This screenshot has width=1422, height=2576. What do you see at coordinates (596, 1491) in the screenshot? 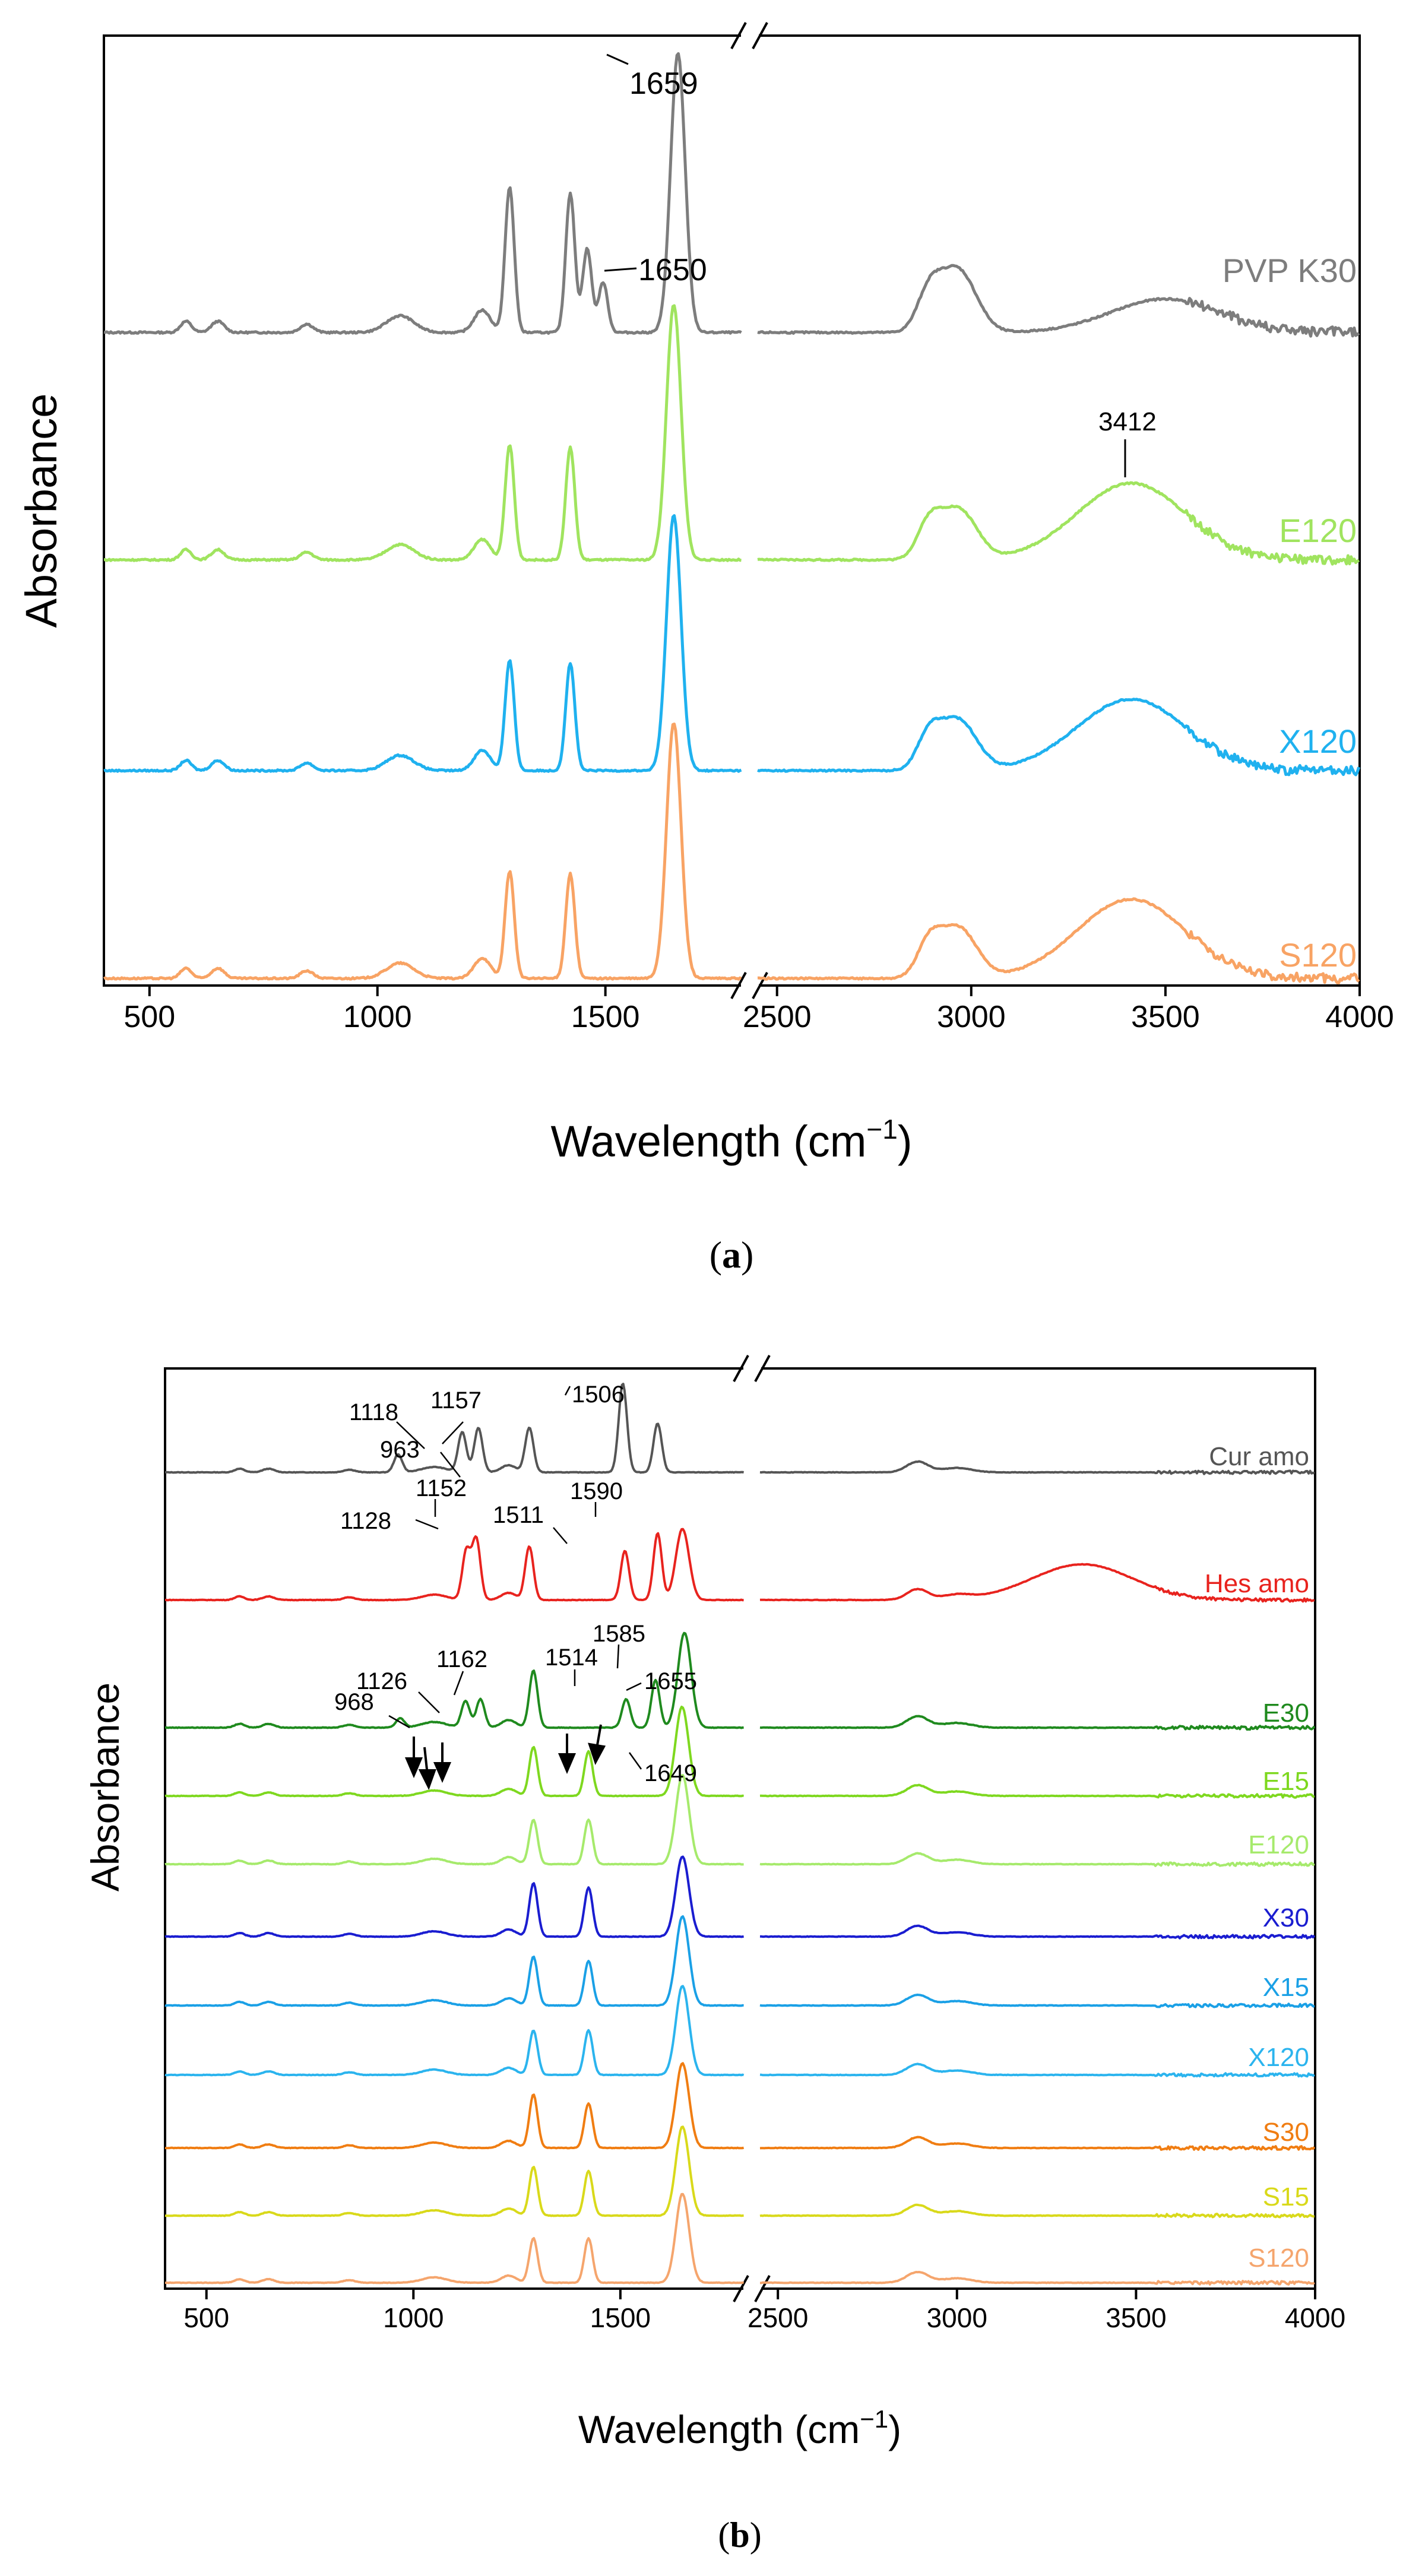
I see `annotation-b-1590: 1590` at bounding box center [596, 1491].